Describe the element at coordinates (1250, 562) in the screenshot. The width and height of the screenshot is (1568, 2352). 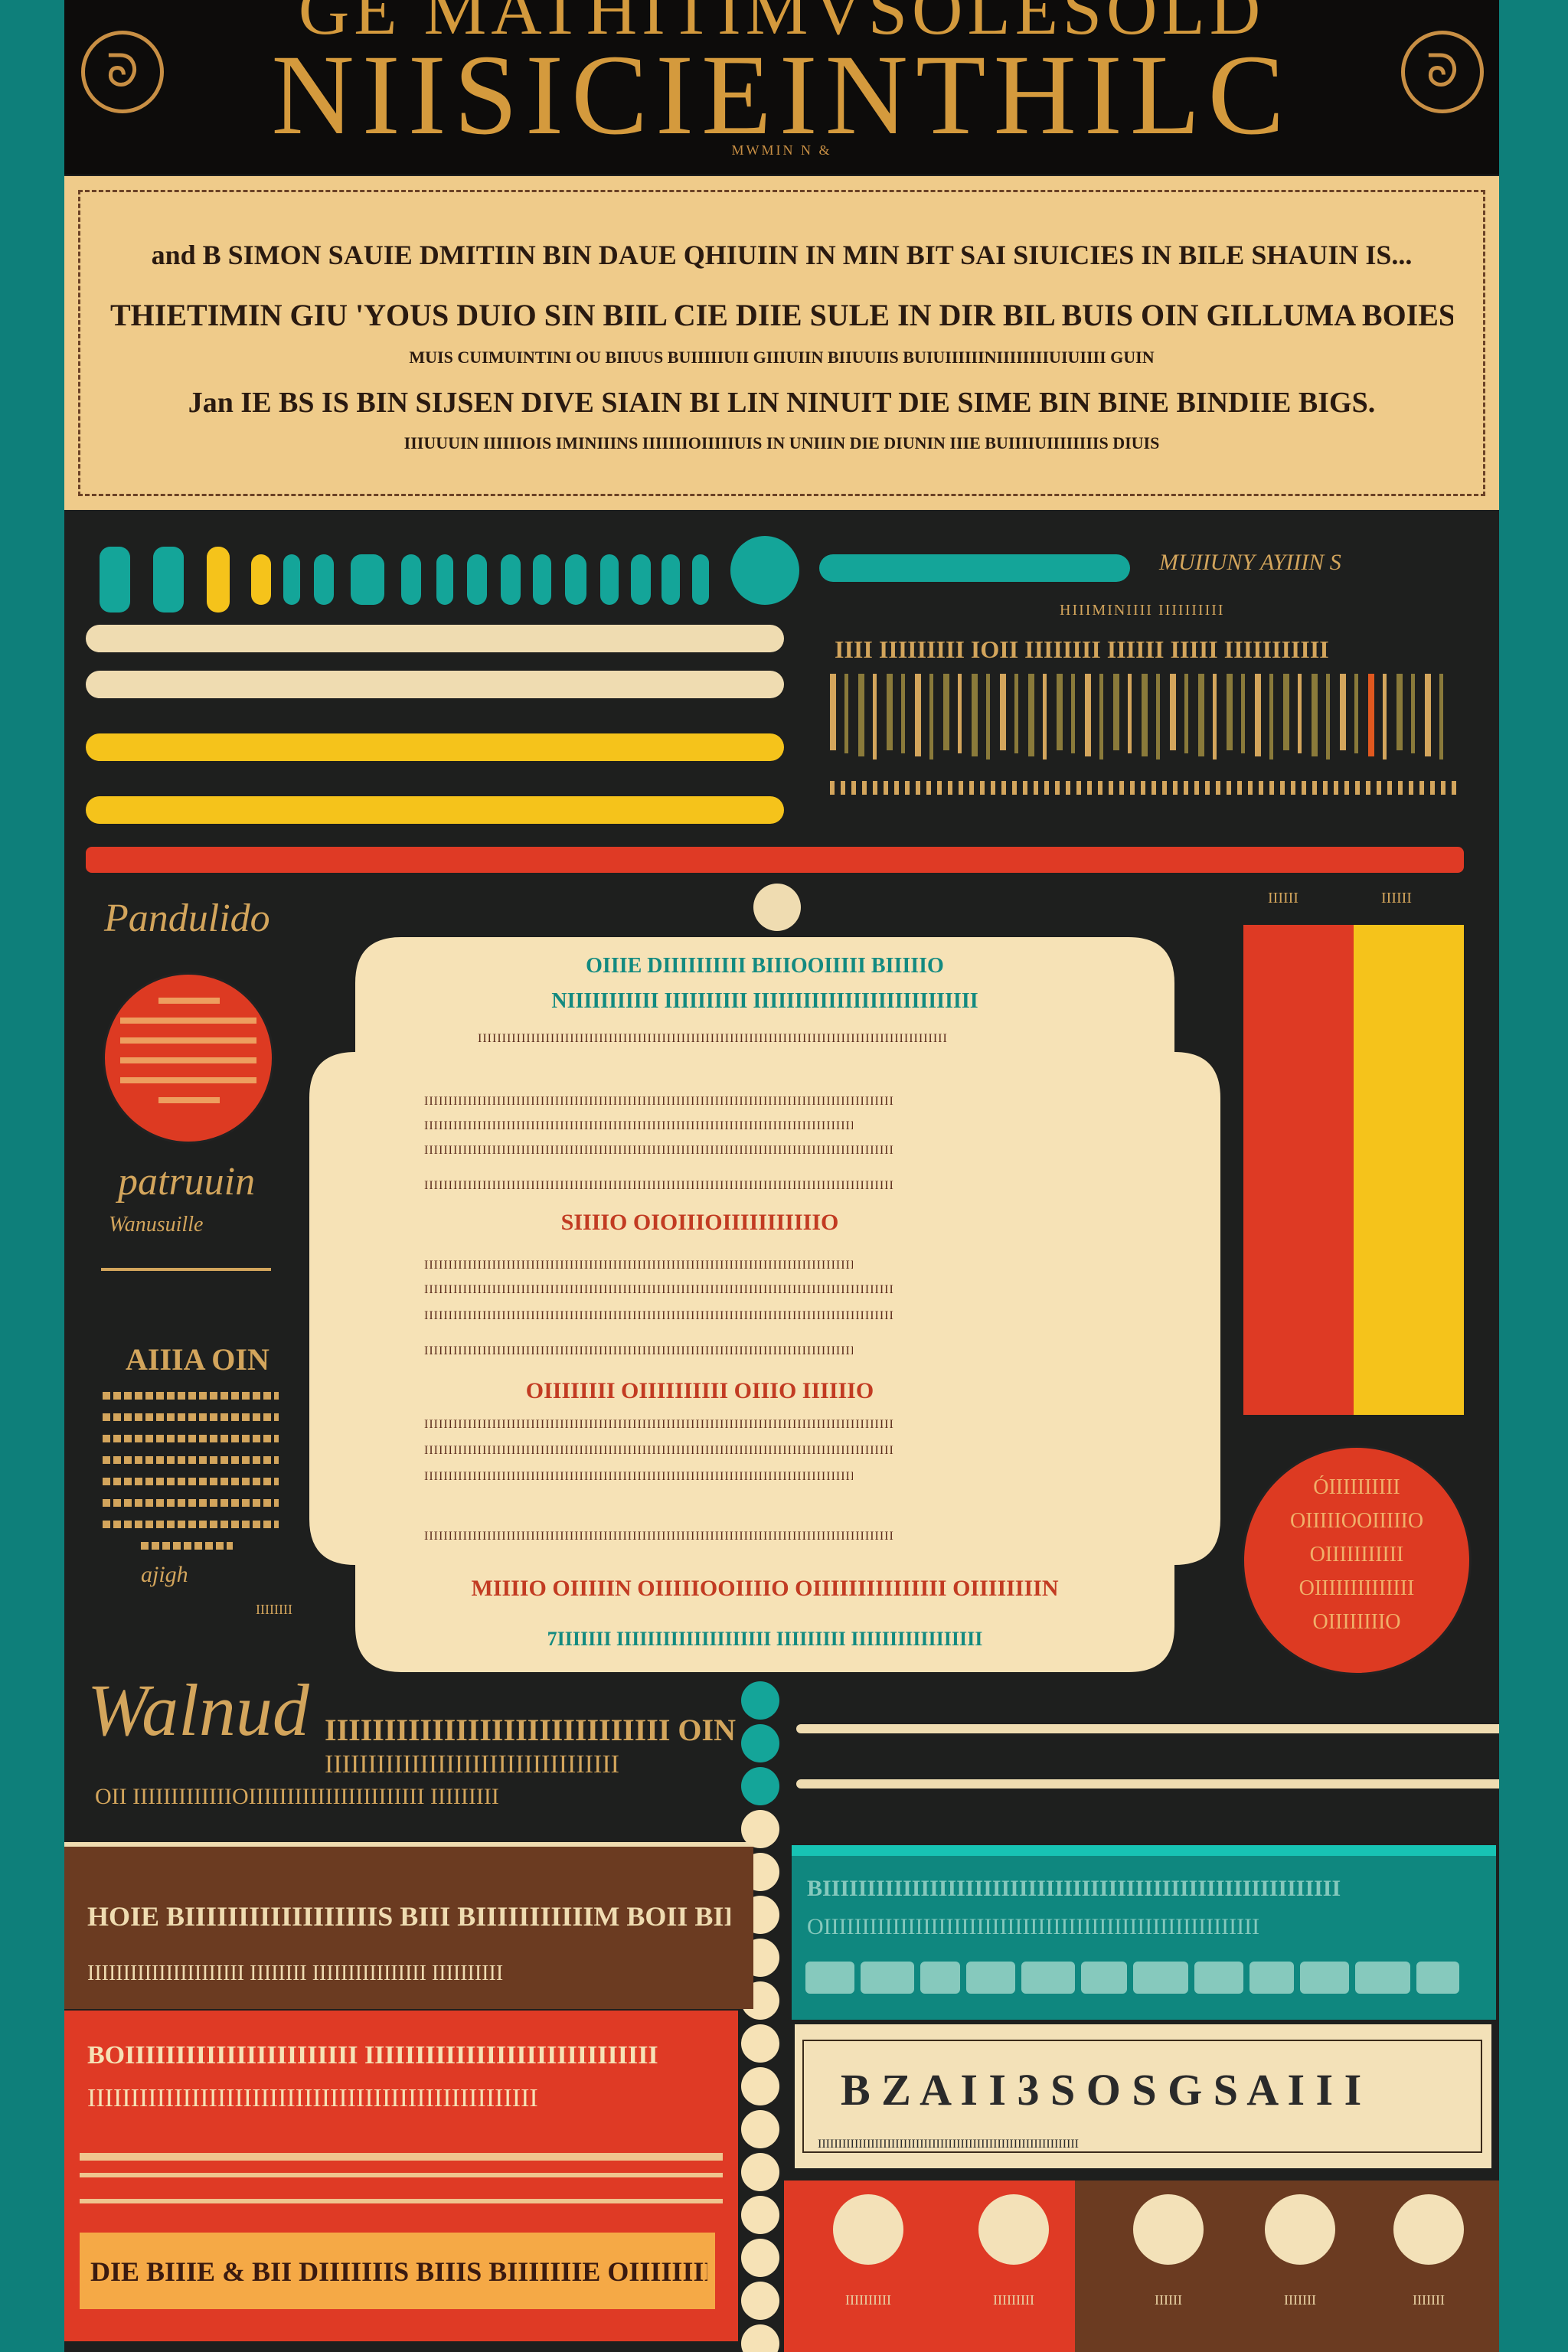
I see `top-right-label: MUIIUNY AYIIIN S` at that location.